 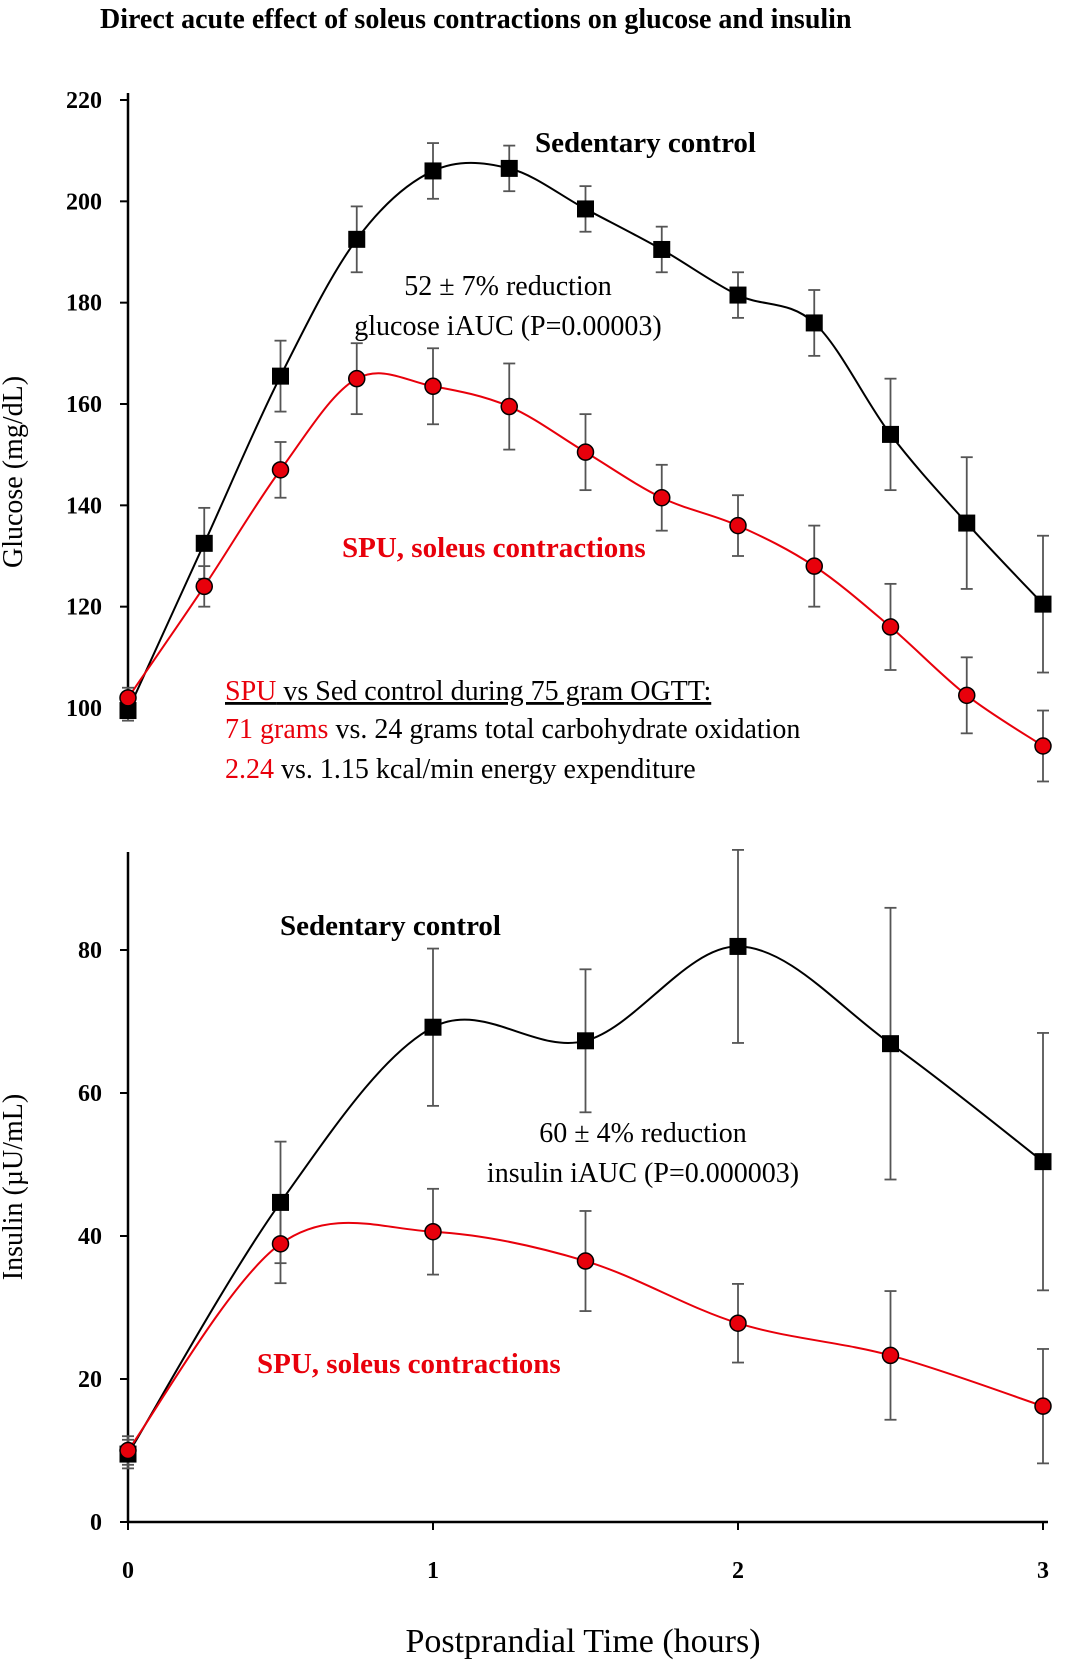 What do you see at coordinates (409, 1364) in the screenshot?
I see `insulin-spu-label: SPU, soleus contractions` at bounding box center [409, 1364].